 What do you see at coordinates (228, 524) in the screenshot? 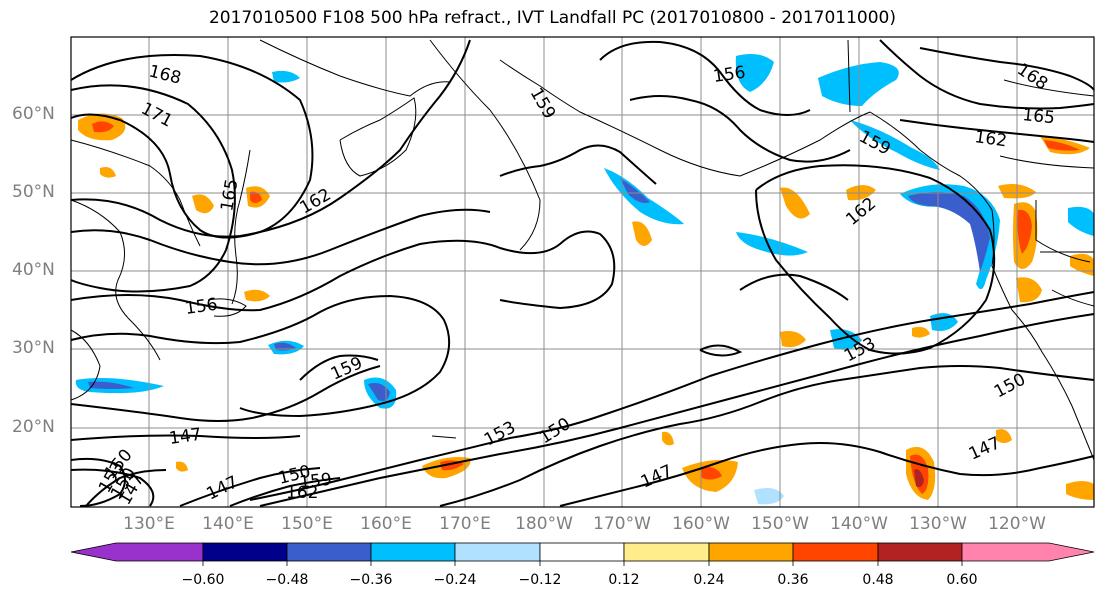
I see `longitude-label: 140°E` at bounding box center [228, 524].